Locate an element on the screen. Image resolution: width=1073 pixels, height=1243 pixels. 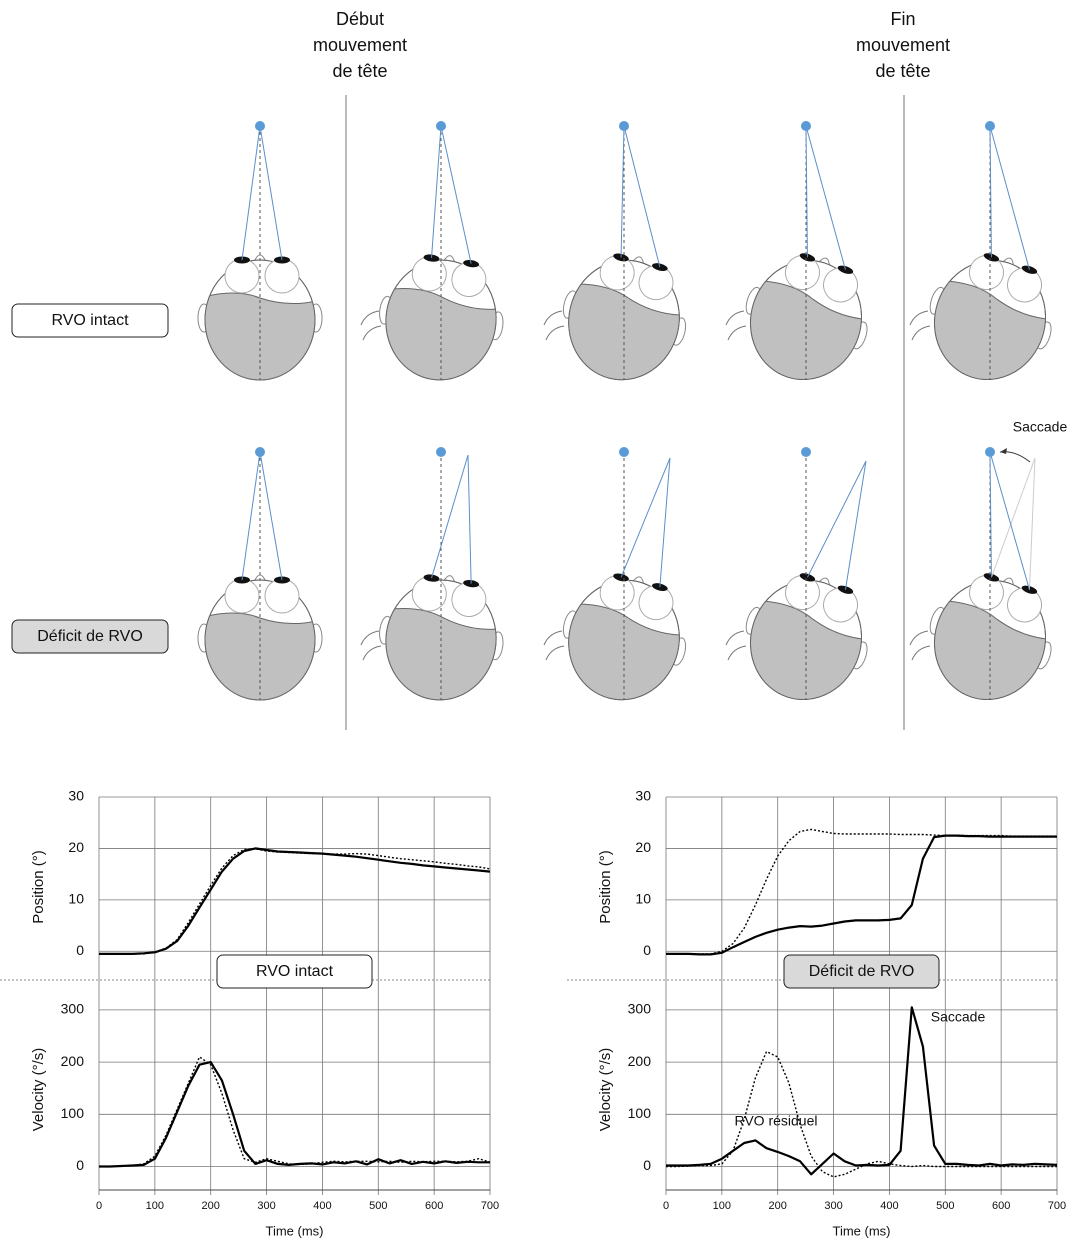
y-tick-label: 200 is located at coordinates (73, 1061).